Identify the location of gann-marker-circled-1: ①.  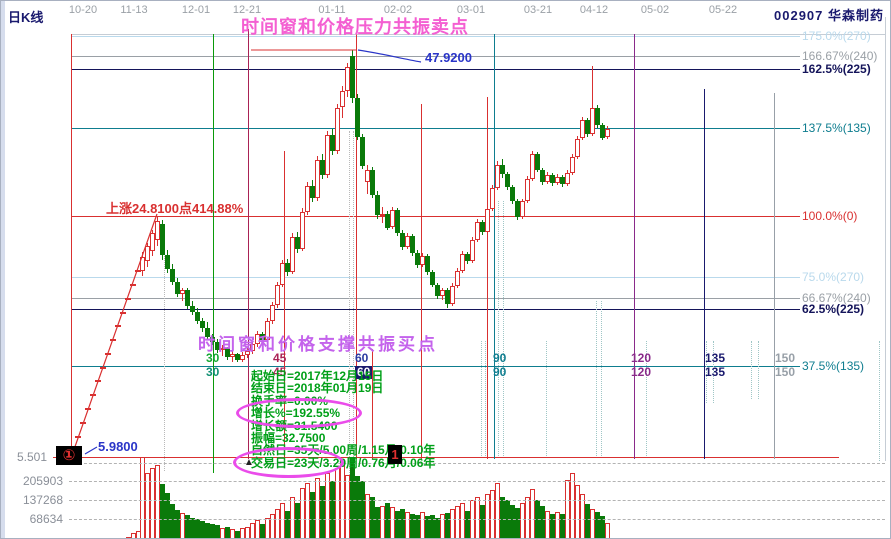
(69, 455).